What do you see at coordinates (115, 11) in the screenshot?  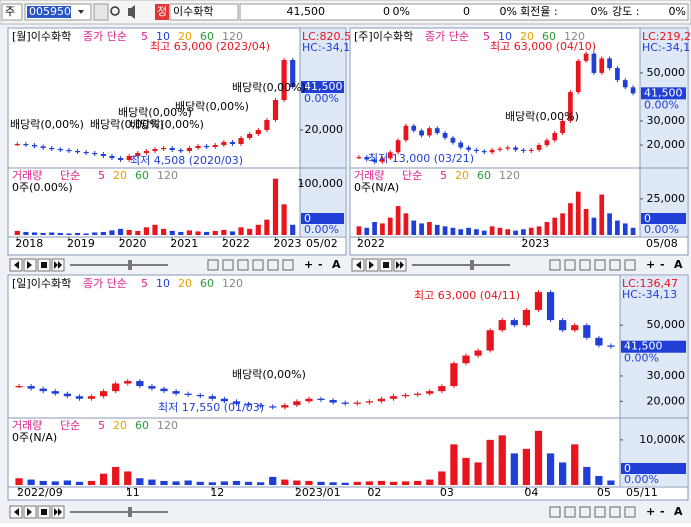 I see `search-icon` at bounding box center [115, 11].